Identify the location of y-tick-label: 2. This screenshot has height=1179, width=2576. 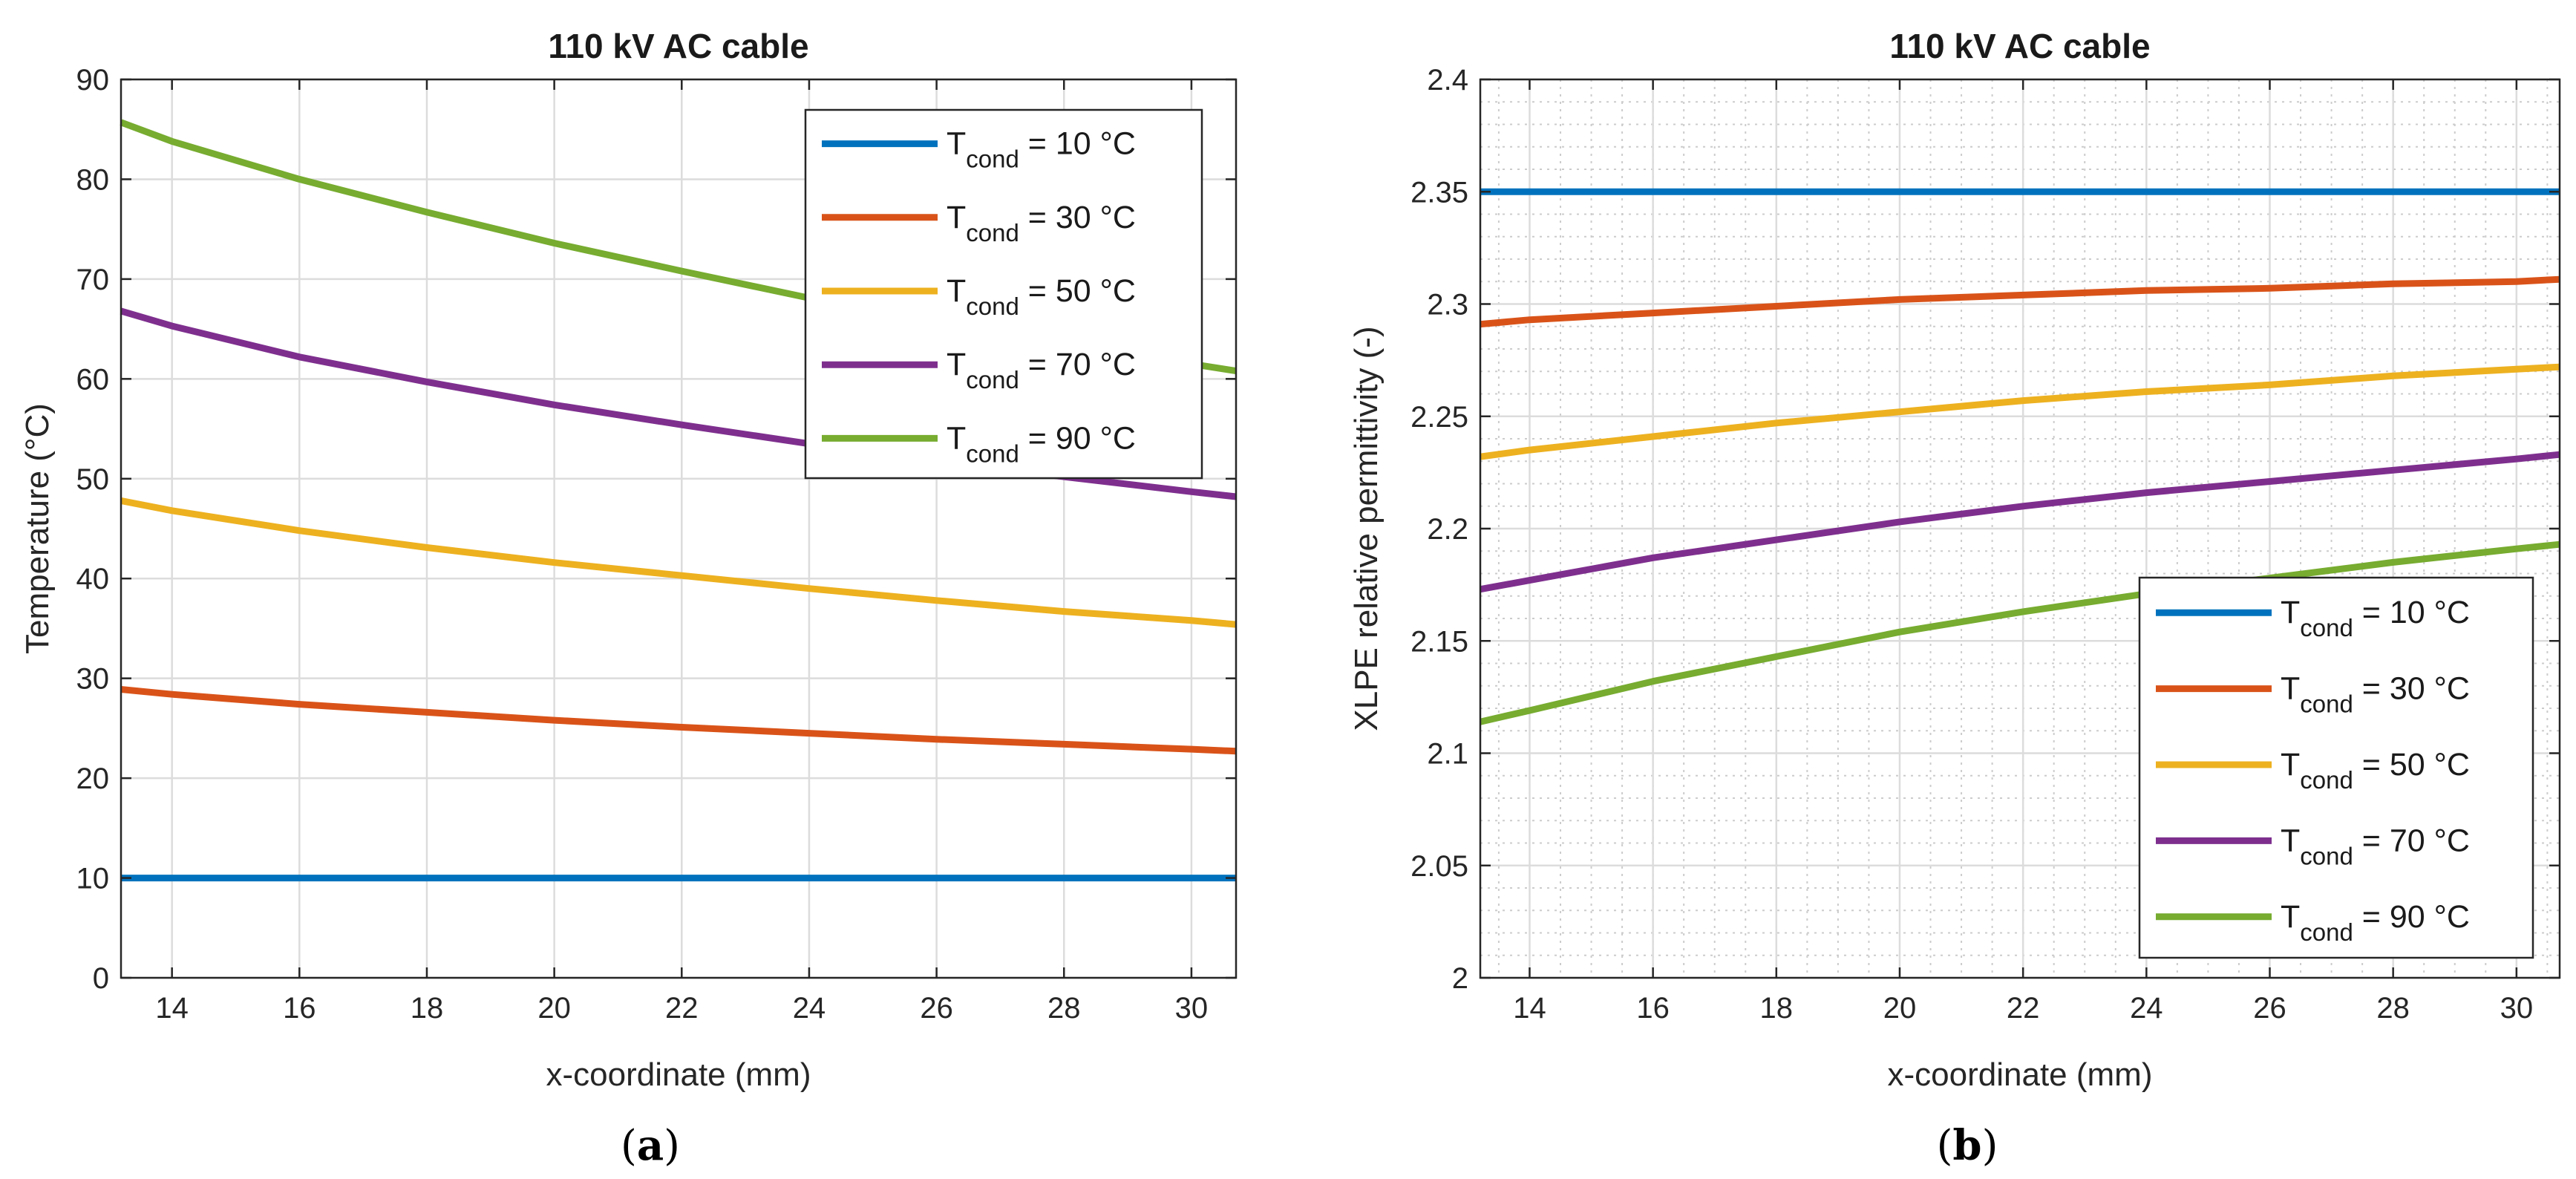
(1460, 978).